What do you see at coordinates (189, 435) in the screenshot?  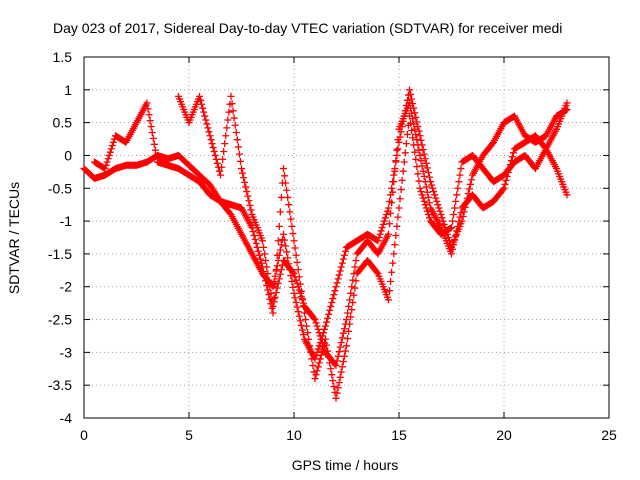 I see `x-tick-label: 5` at bounding box center [189, 435].